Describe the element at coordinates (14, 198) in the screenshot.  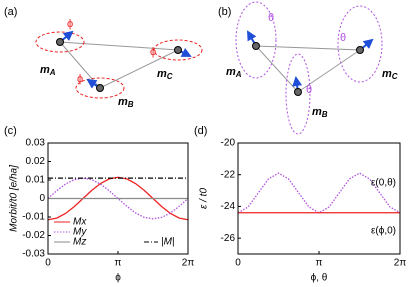
I see `y-axis-label: Morbit/t0 [e/ha]` at that location.